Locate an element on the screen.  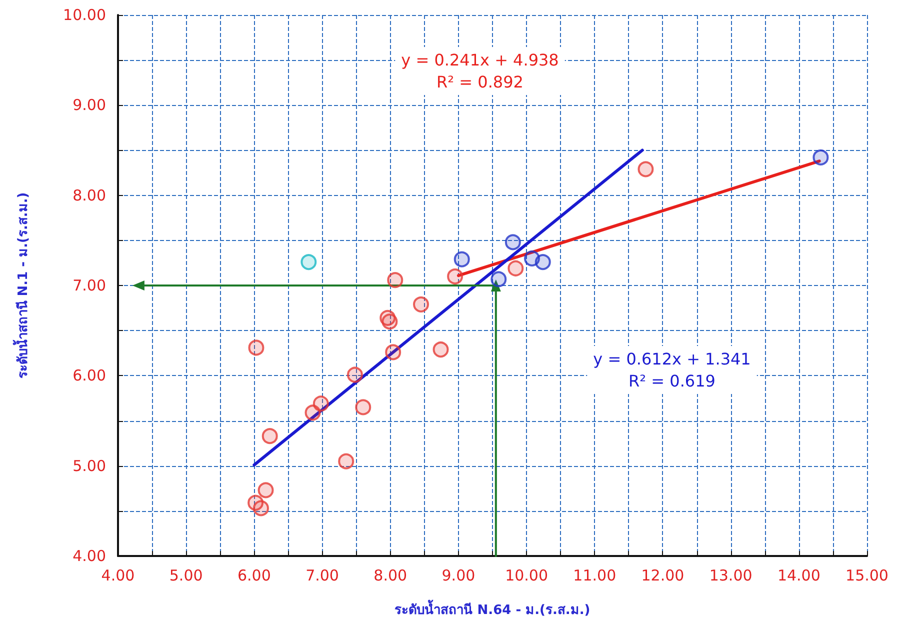
x-tick-label: 4.00 is located at coordinates (118, 575).